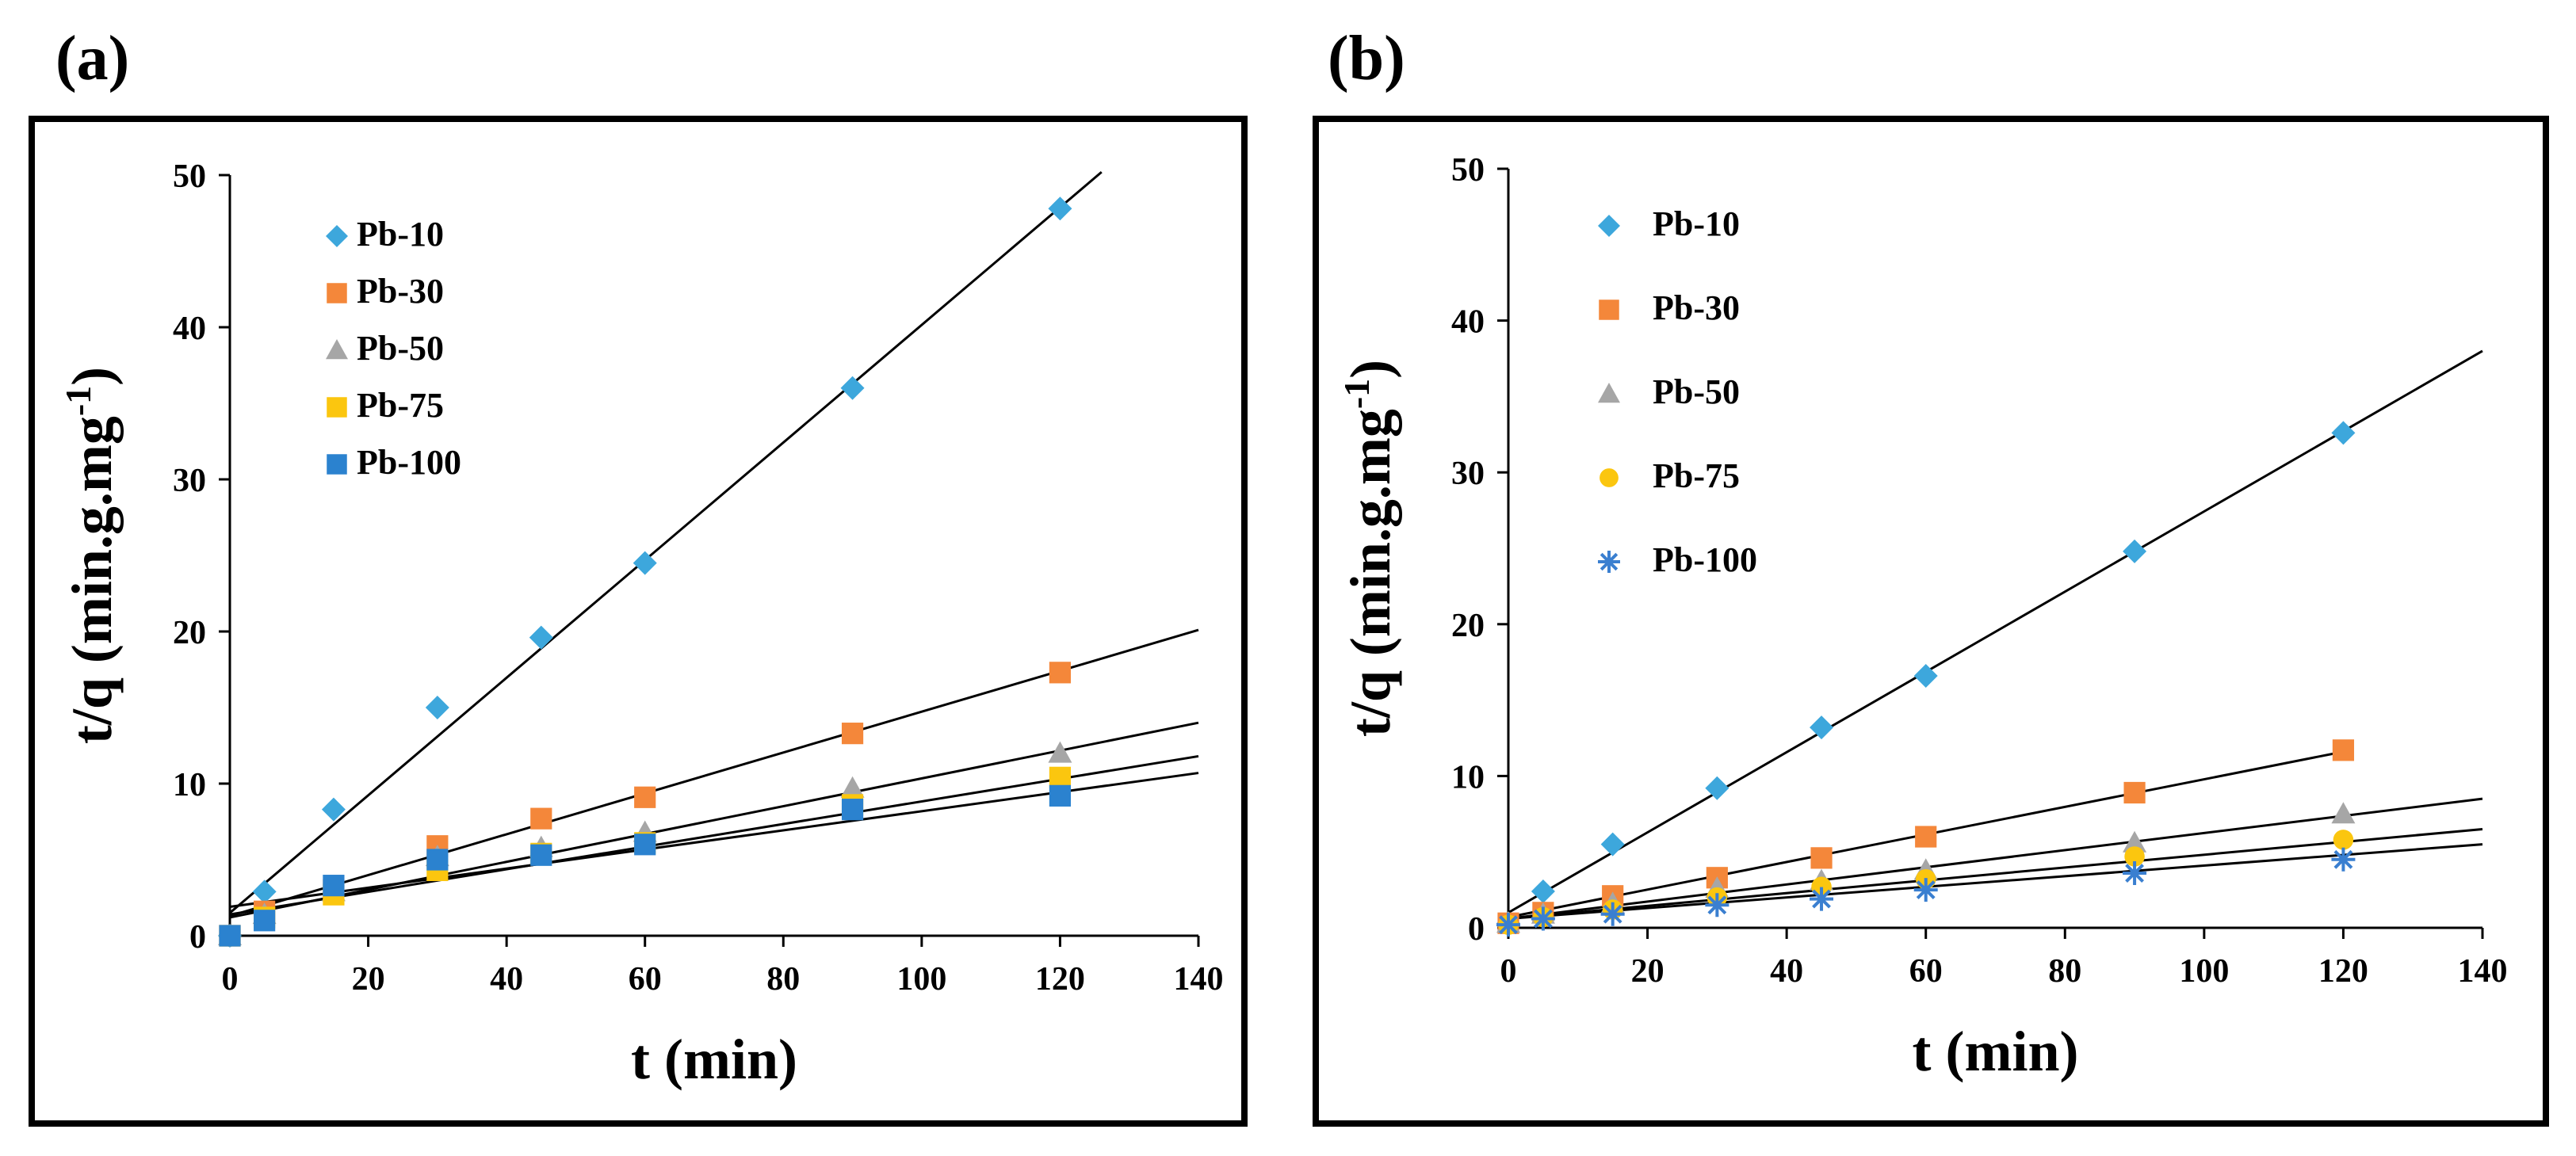  I want to click on panel-label: (b), so click(1366, 58).